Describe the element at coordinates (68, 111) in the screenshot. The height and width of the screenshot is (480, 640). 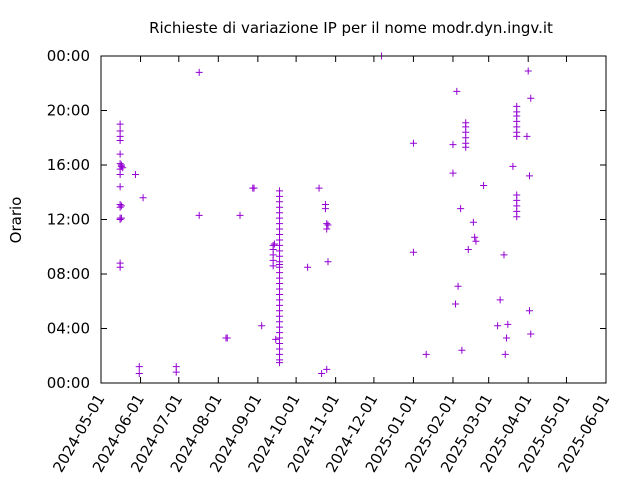
I see `y-tick-label: 20:00` at that location.